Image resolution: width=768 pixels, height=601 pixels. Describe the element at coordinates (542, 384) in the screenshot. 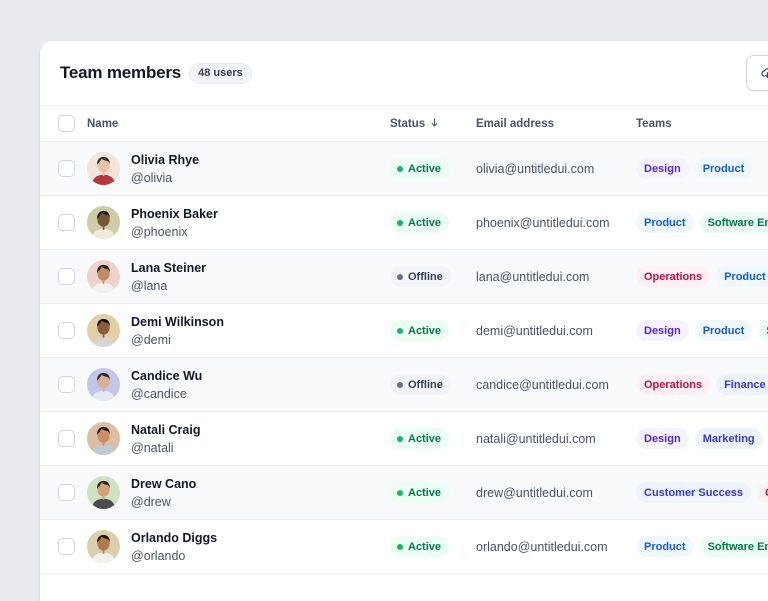

I see `email-address: candice@untitledui.com` at that location.